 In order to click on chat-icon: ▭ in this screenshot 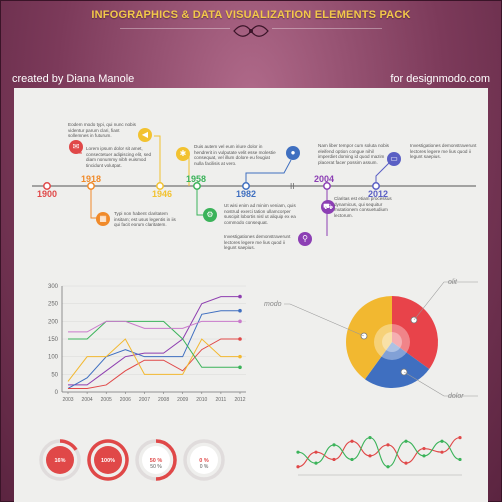, I will do `click(394, 159)`.